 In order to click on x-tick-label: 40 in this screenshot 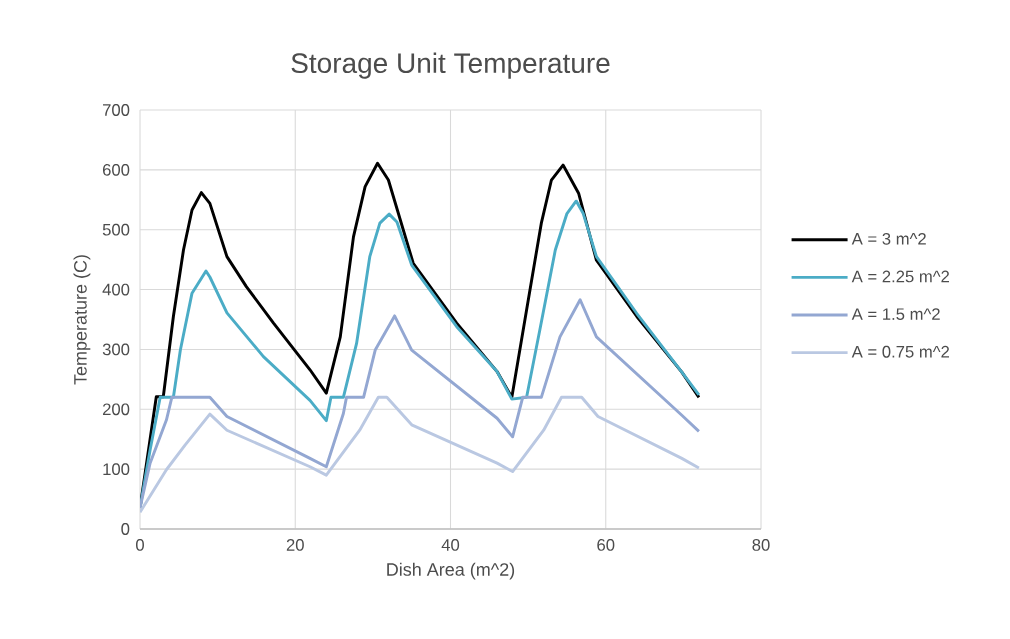, I will do `click(450, 545)`.